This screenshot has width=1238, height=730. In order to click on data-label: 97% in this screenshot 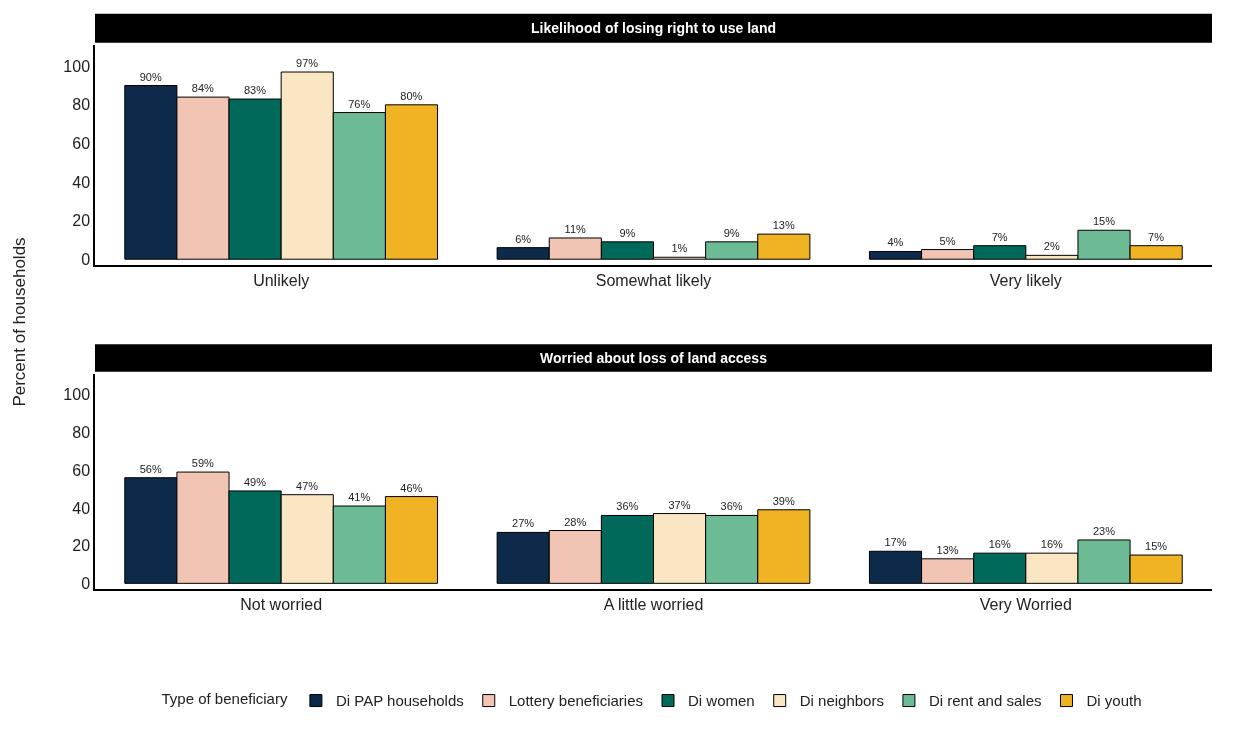, I will do `click(307, 63)`.